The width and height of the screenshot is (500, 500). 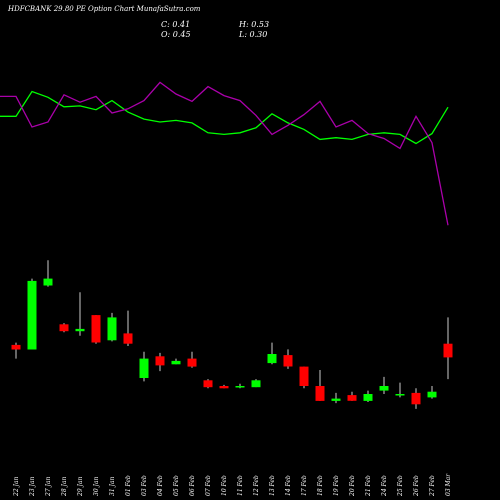 I want to click on x-tick-label: 17 Feb, so click(x=304, y=485).